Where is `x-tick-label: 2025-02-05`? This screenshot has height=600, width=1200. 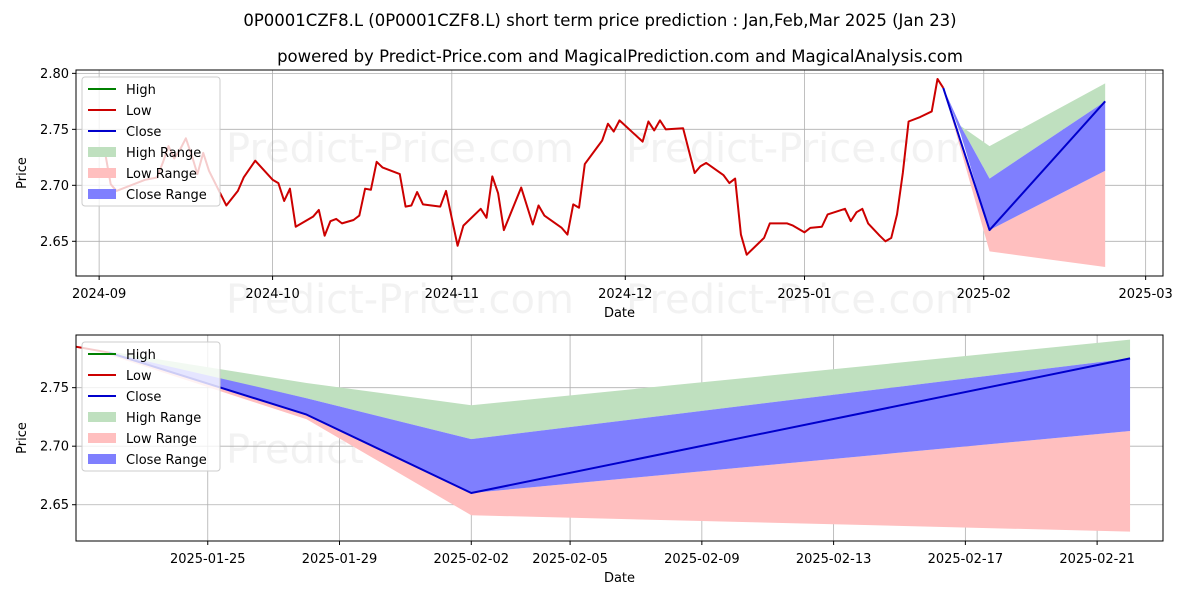 x-tick-label: 2025-02-05 is located at coordinates (570, 559).